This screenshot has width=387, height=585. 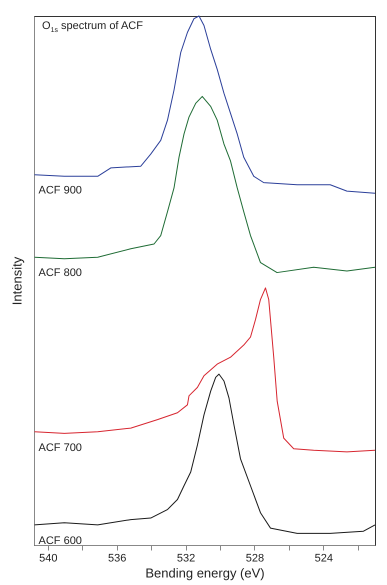 I want to click on y-axis-title: Intensity, so click(x=17, y=281).